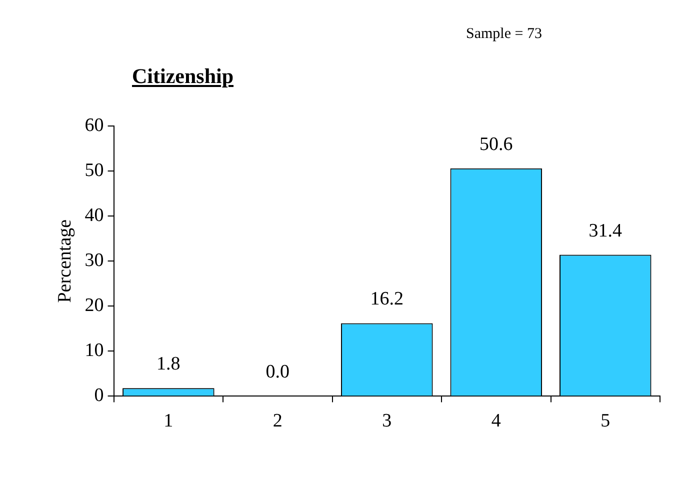 This screenshot has width=696, height=493. What do you see at coordinates (94, 305) in the screenshot?
I see `y-tick-label: 20` at bounding box center [94, 305].